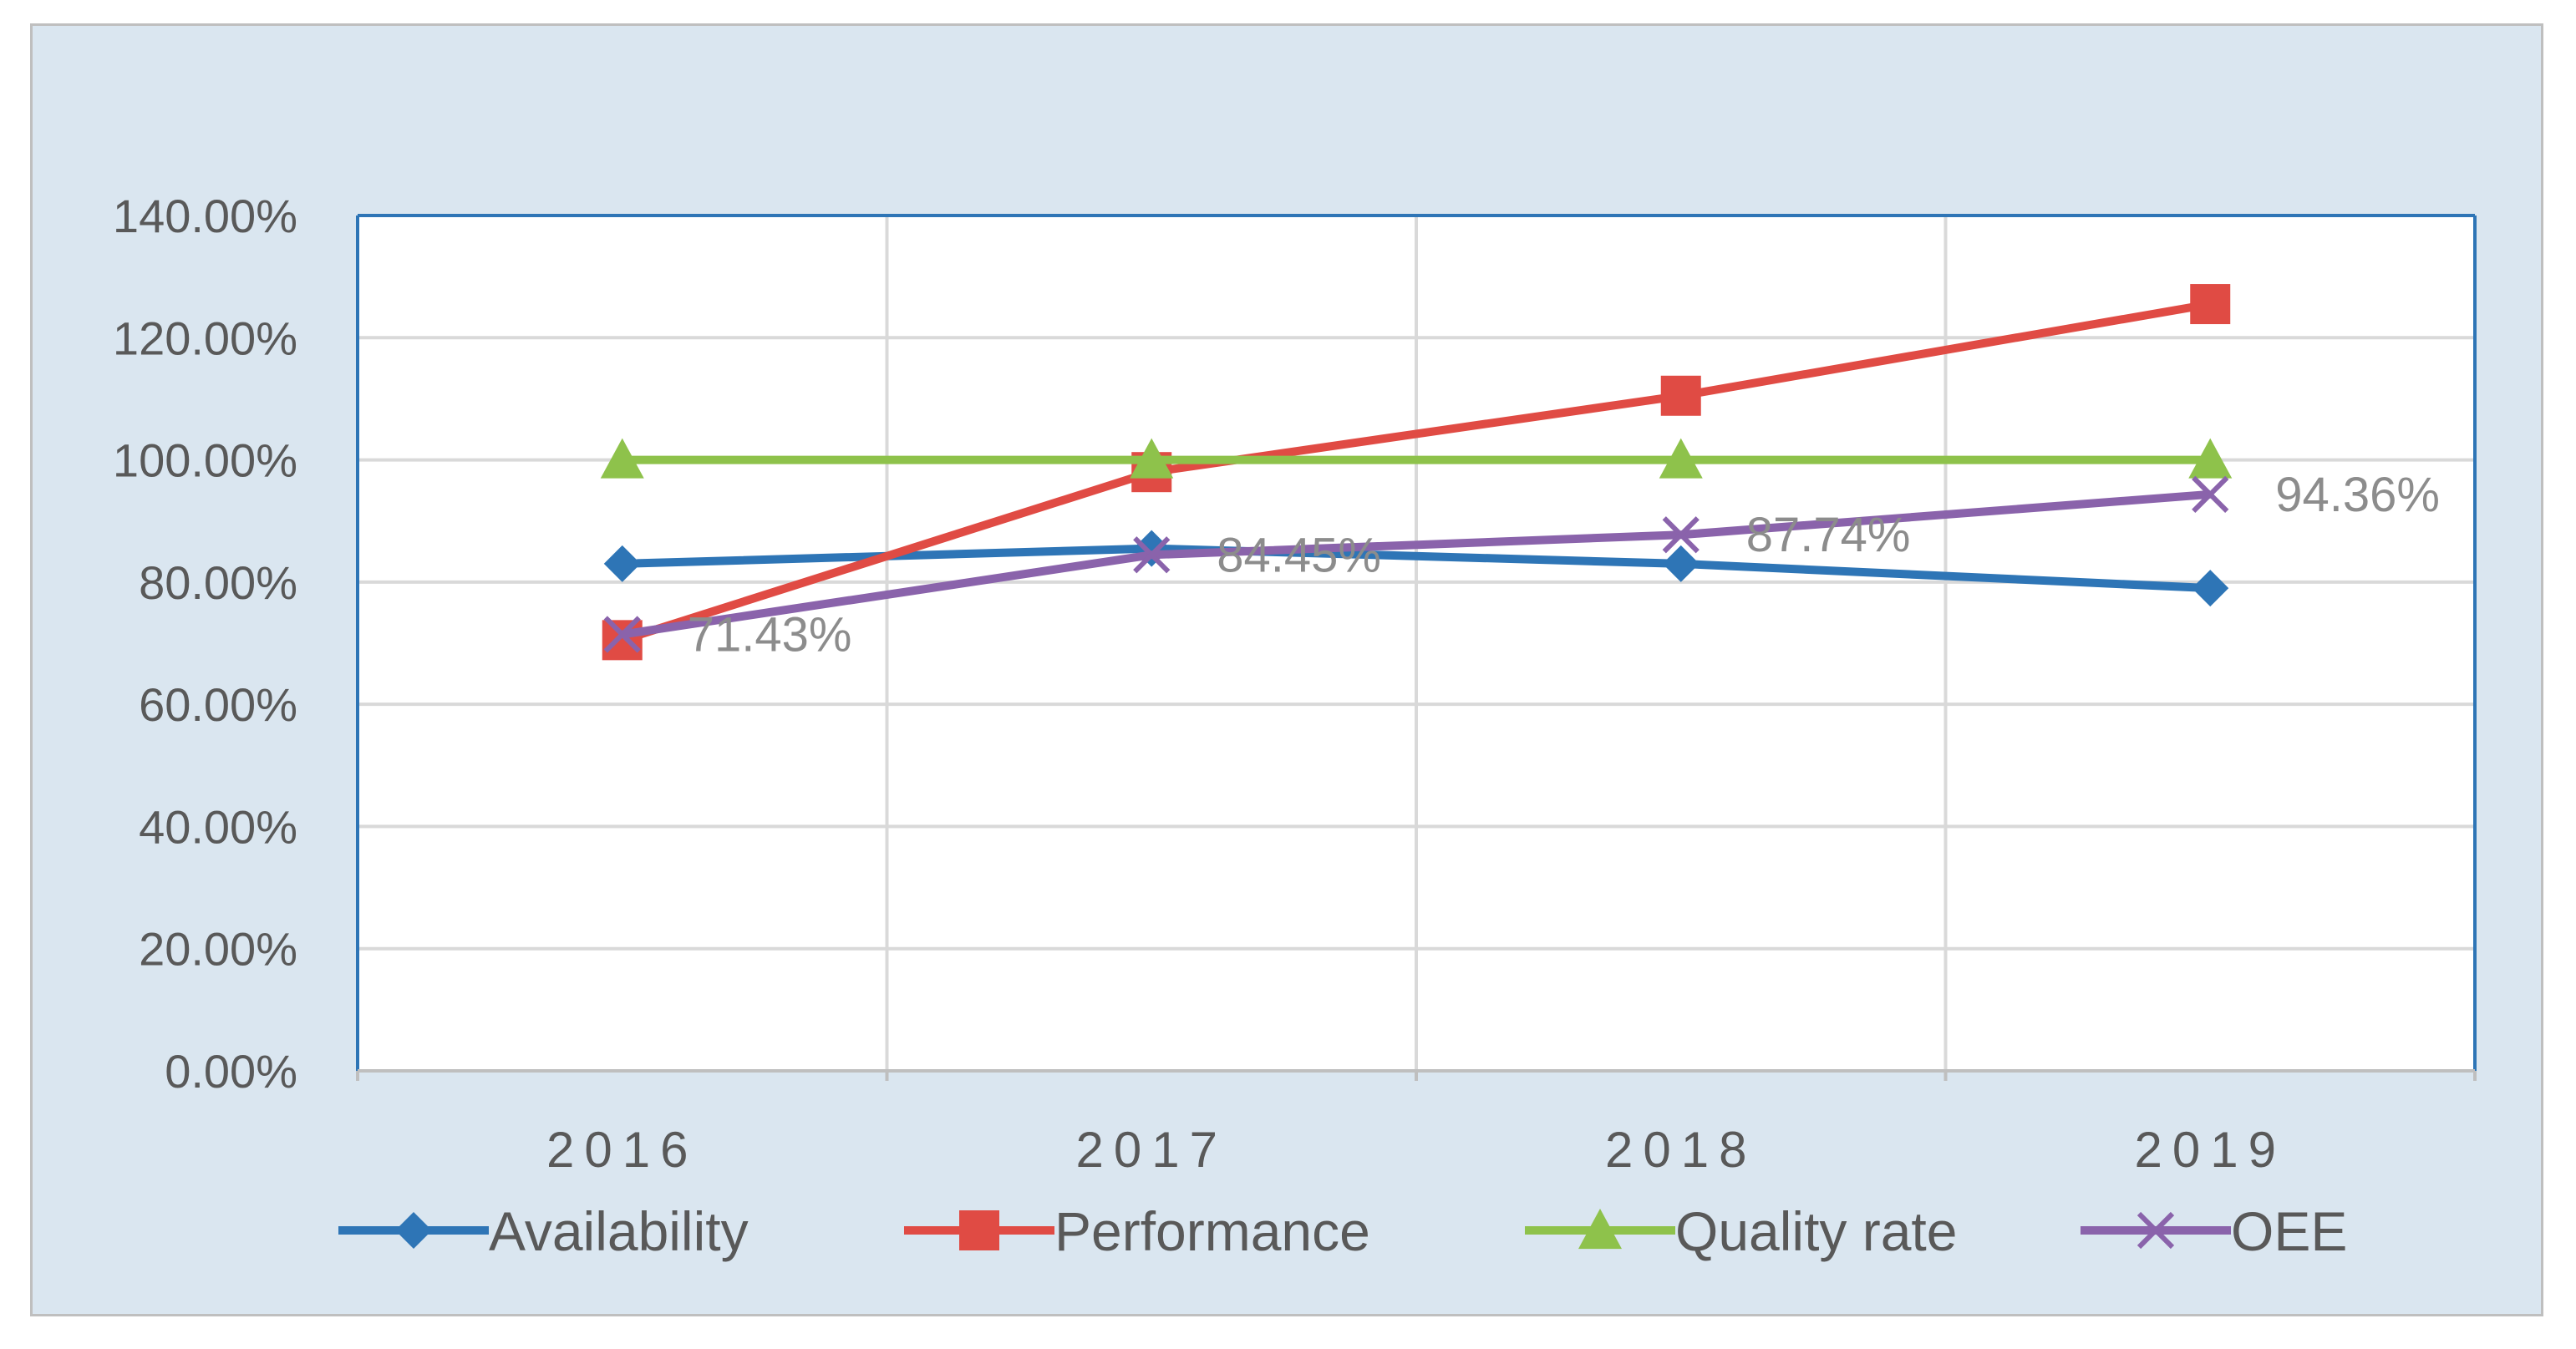 This screenshot has width=2576, height=1349. Describe the element at coordinates (231, 1071) in the screenshot. I see `y-tick-label: 0.00%` at that location.